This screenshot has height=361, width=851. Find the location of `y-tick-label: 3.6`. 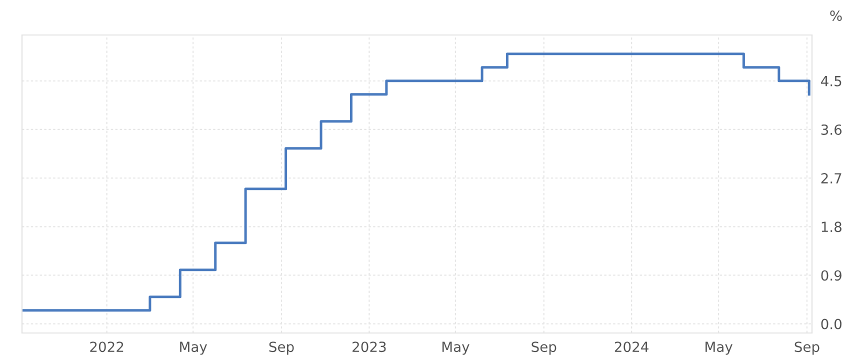

y-tick-label: 3.6 is located at coordinates (831, 129).